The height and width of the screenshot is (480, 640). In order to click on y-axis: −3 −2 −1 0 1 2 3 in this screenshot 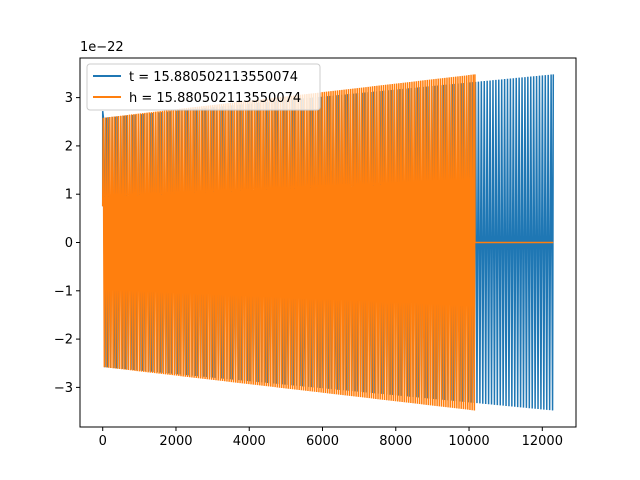, I will do `click(67, 243)`.